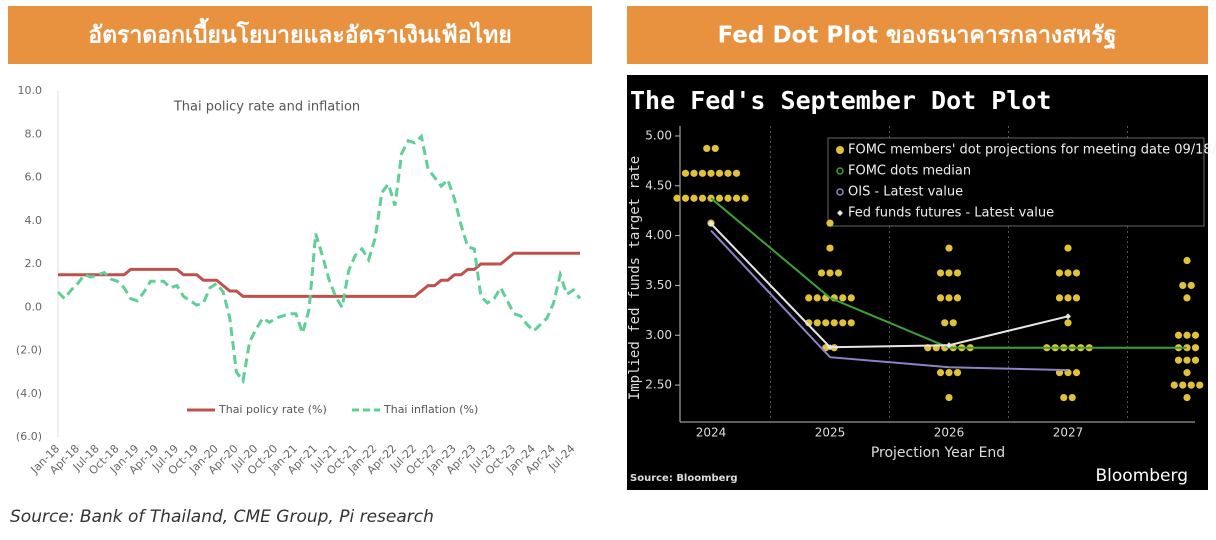 Image resolution: width=1216 pixels, height=540 pixels. I want to click on y-tick-label: 10.0, so click(30, 90).